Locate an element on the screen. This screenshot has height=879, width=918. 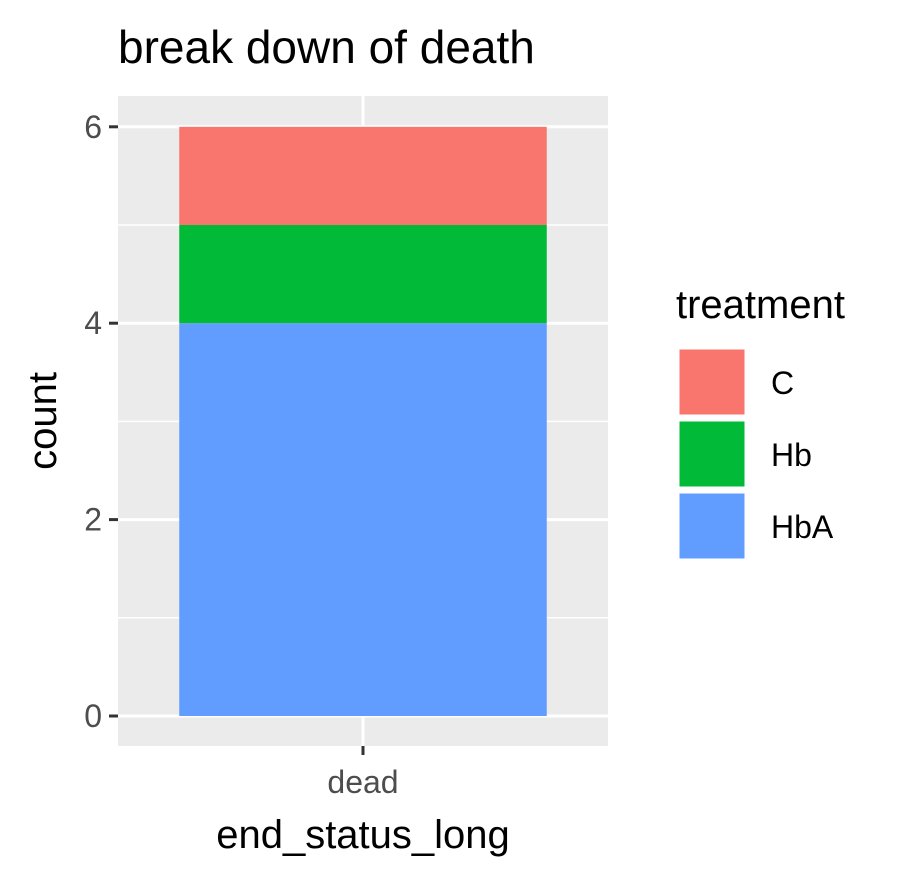
x-axis-title: end_status_long is located at coordinates (363, 835).